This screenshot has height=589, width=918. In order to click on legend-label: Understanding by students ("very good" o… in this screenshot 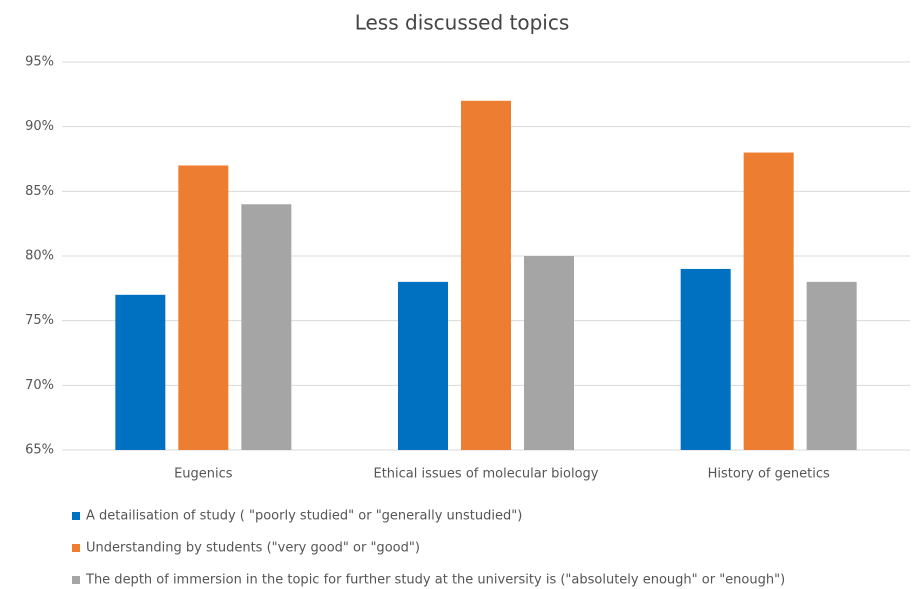, I will do `click(253, 548)`.